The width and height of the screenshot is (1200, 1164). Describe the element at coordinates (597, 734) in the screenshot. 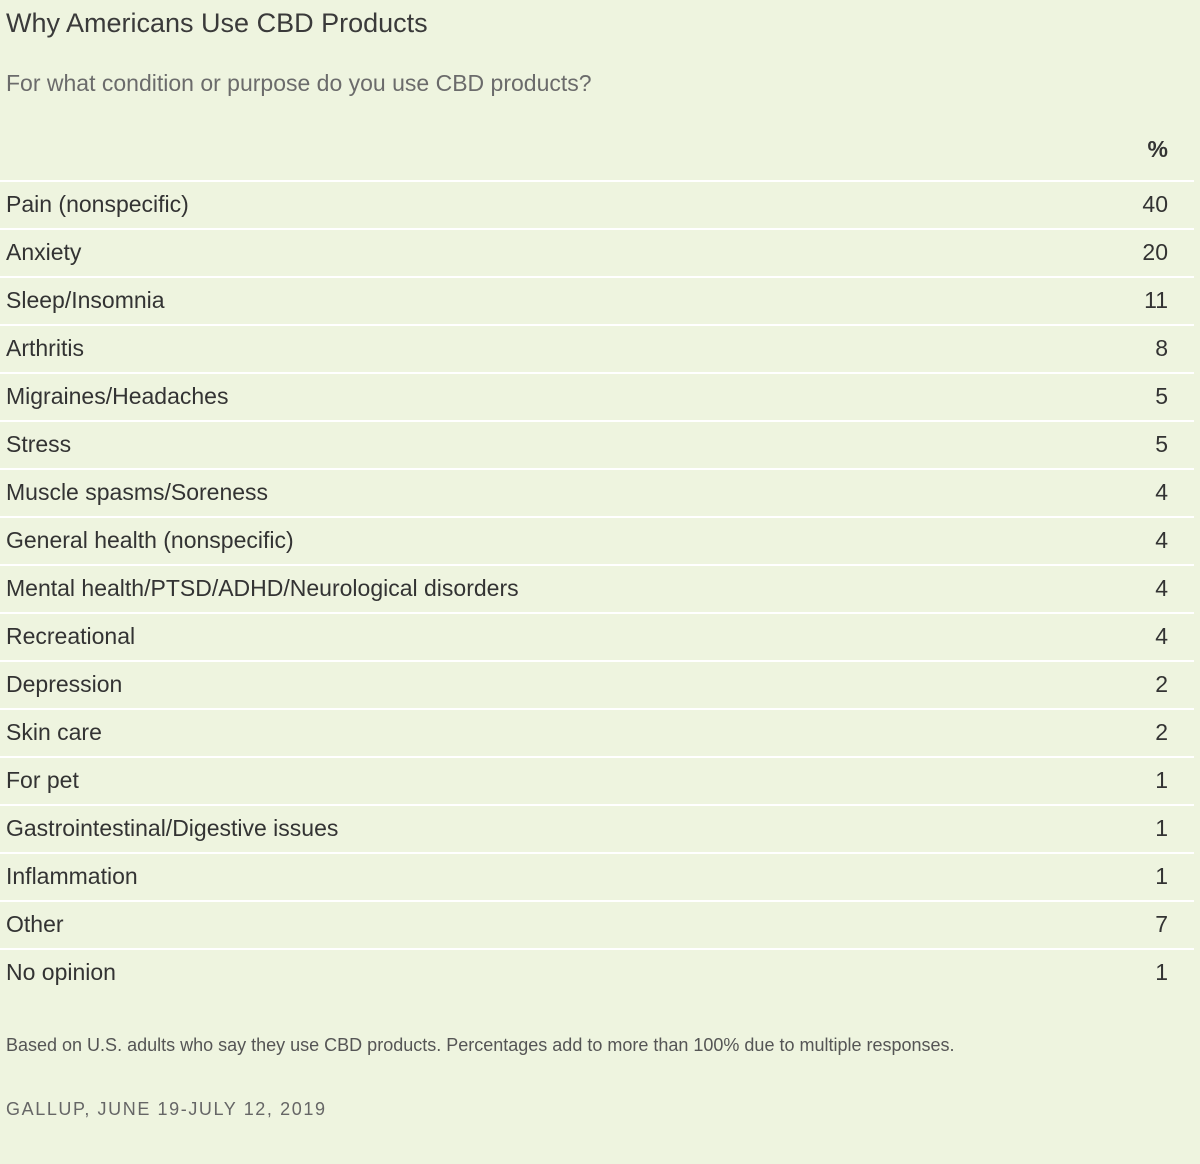

I see `table-row: Skin care 2` at that location.